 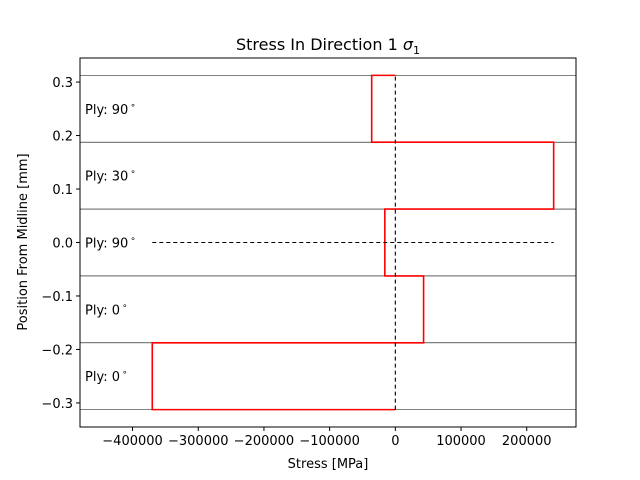 I want to click on y-tick-label: 0.2, so click(x=62, y=137).